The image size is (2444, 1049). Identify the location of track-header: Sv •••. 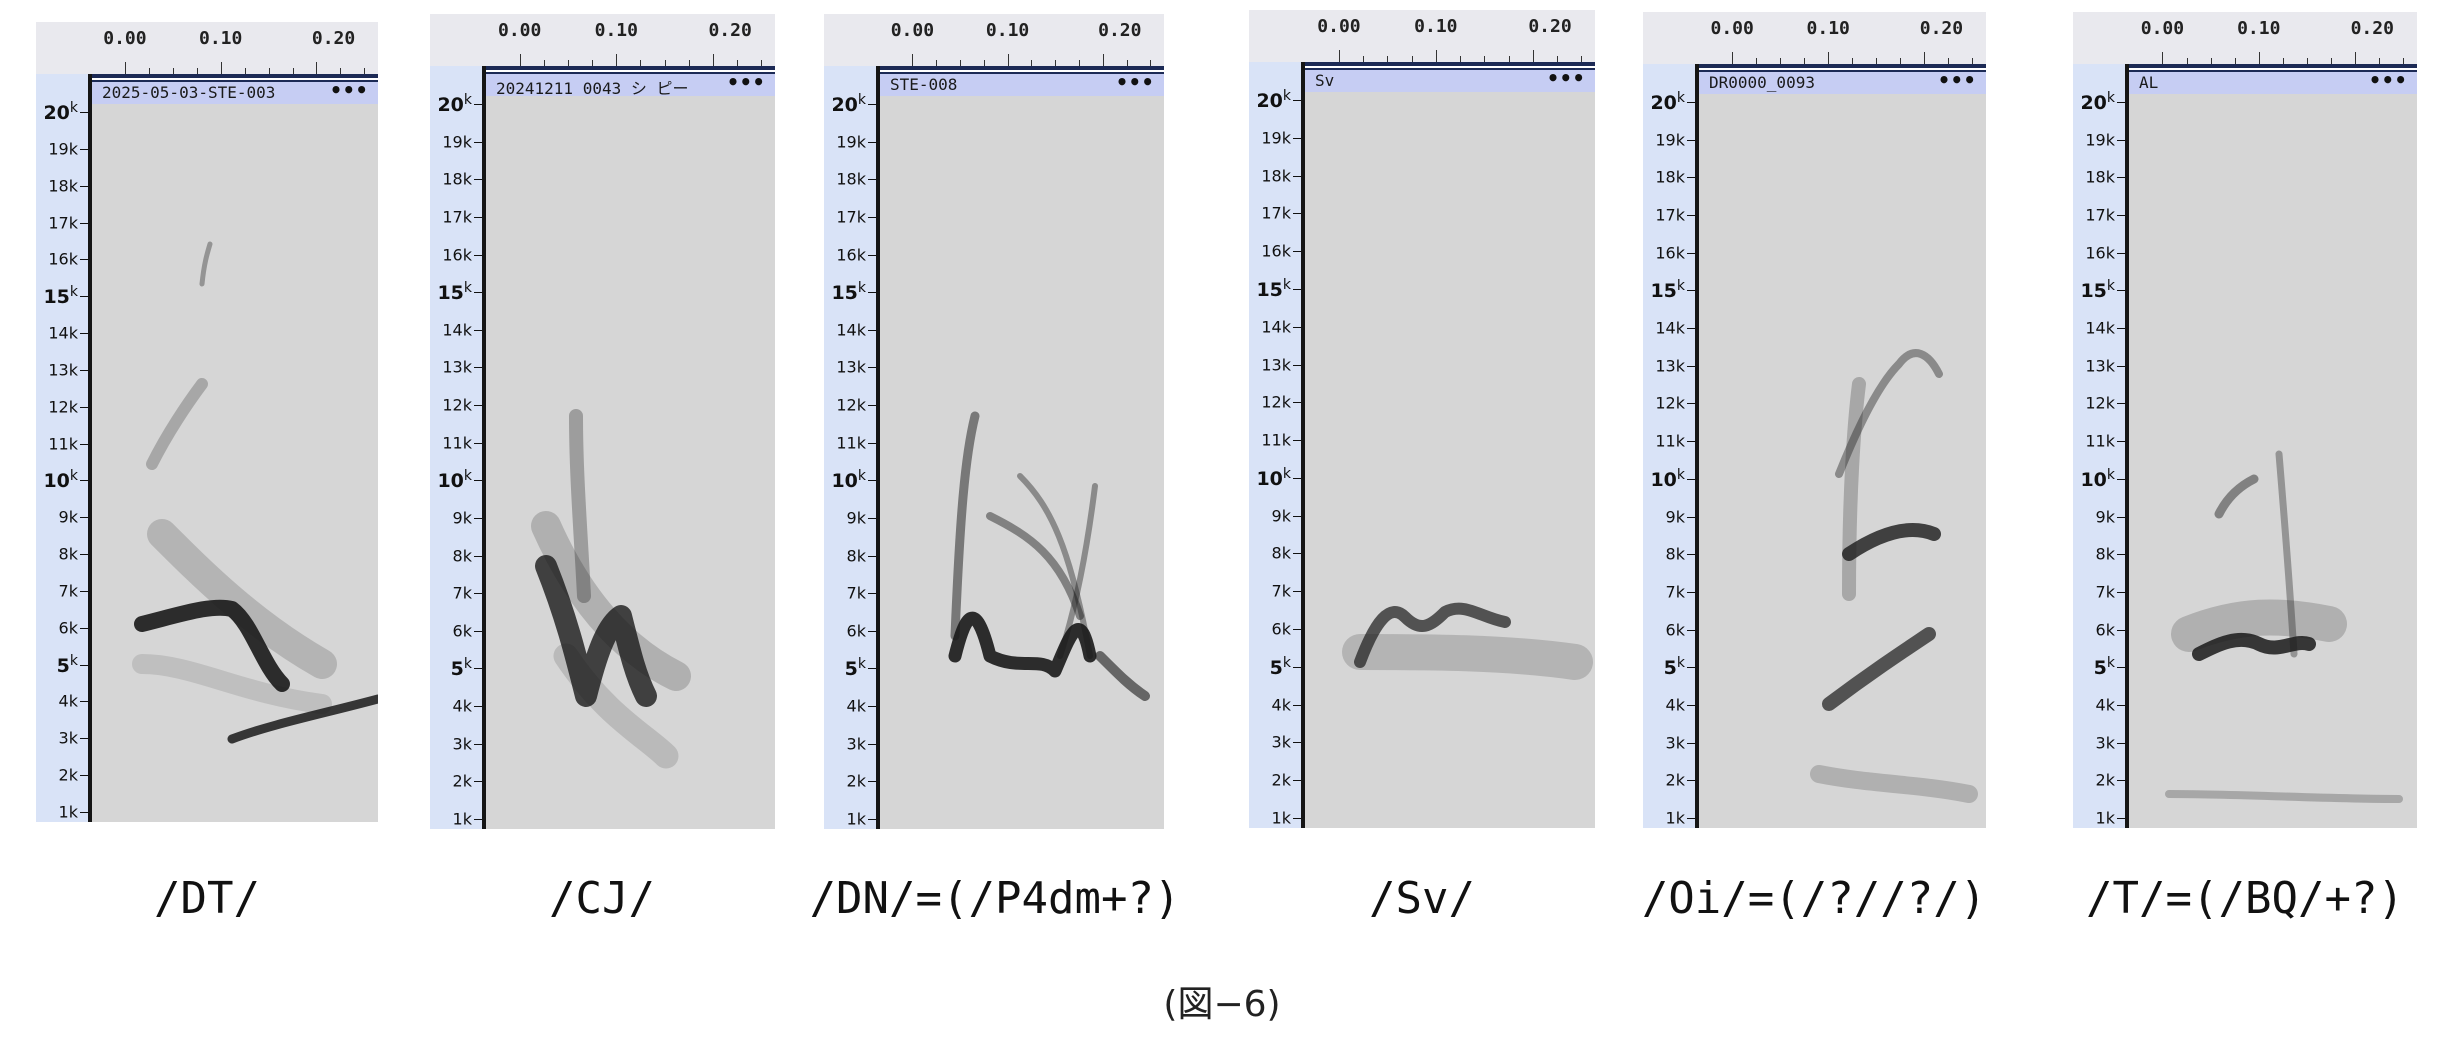
(1450, 80).